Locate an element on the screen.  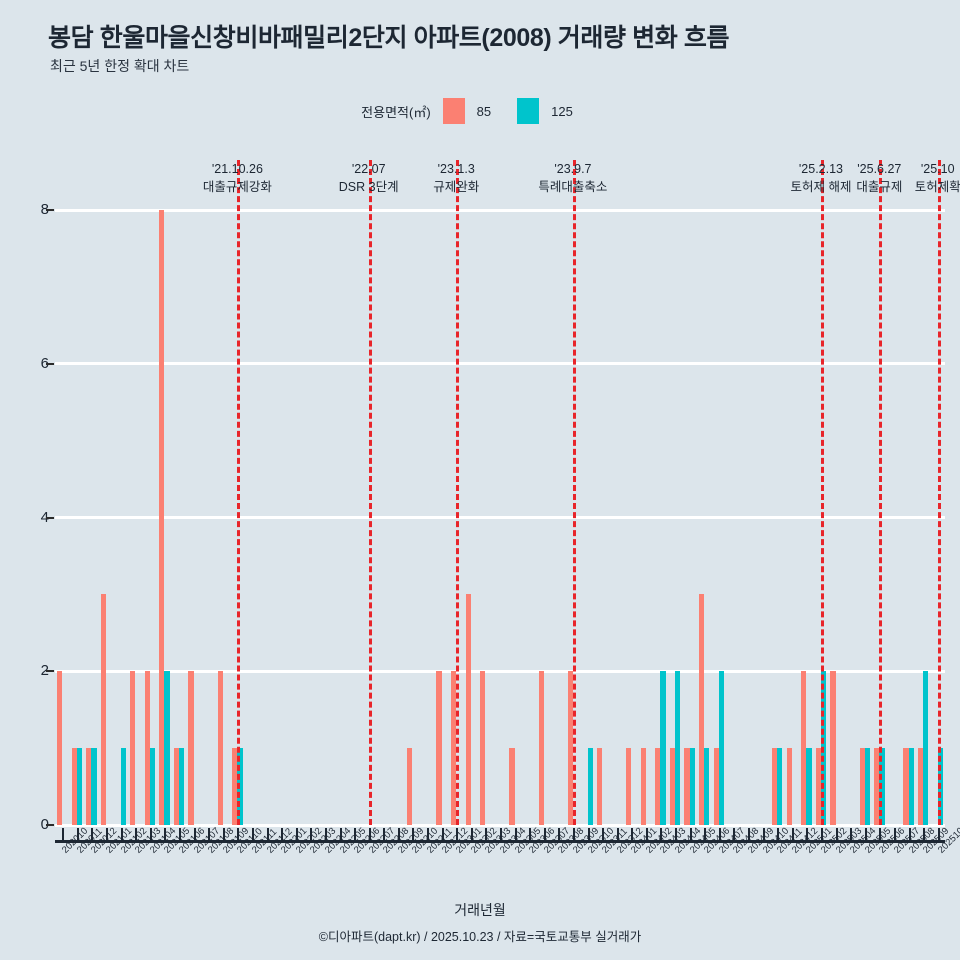
chart-subtitle: 최근 5년 한정 확대 차트 is located at coordinates (120, 66).